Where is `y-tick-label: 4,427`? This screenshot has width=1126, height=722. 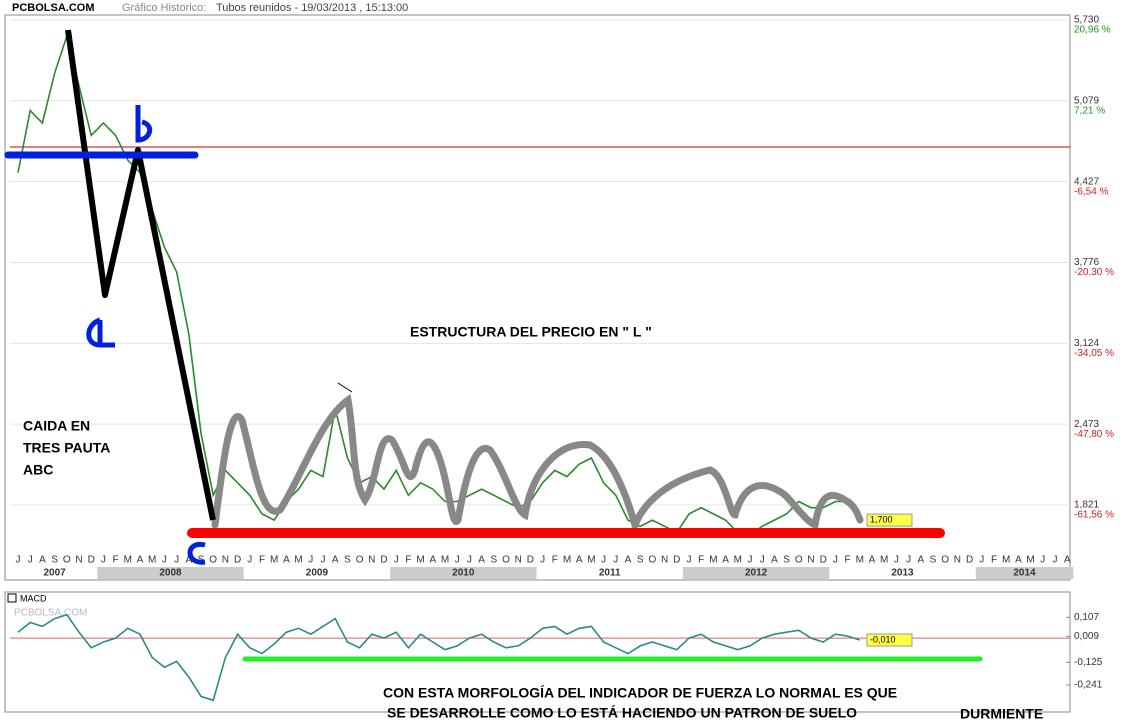
y-tick-label: 4,427 is located at coordinates (1086, 181).